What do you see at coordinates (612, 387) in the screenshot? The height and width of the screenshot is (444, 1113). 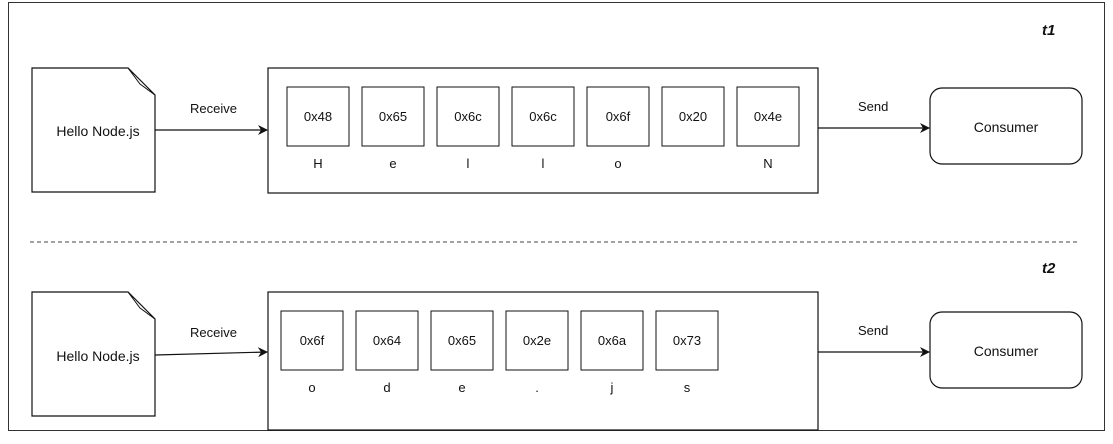 I see `byte-char: j` at bounding box center [612, 387].